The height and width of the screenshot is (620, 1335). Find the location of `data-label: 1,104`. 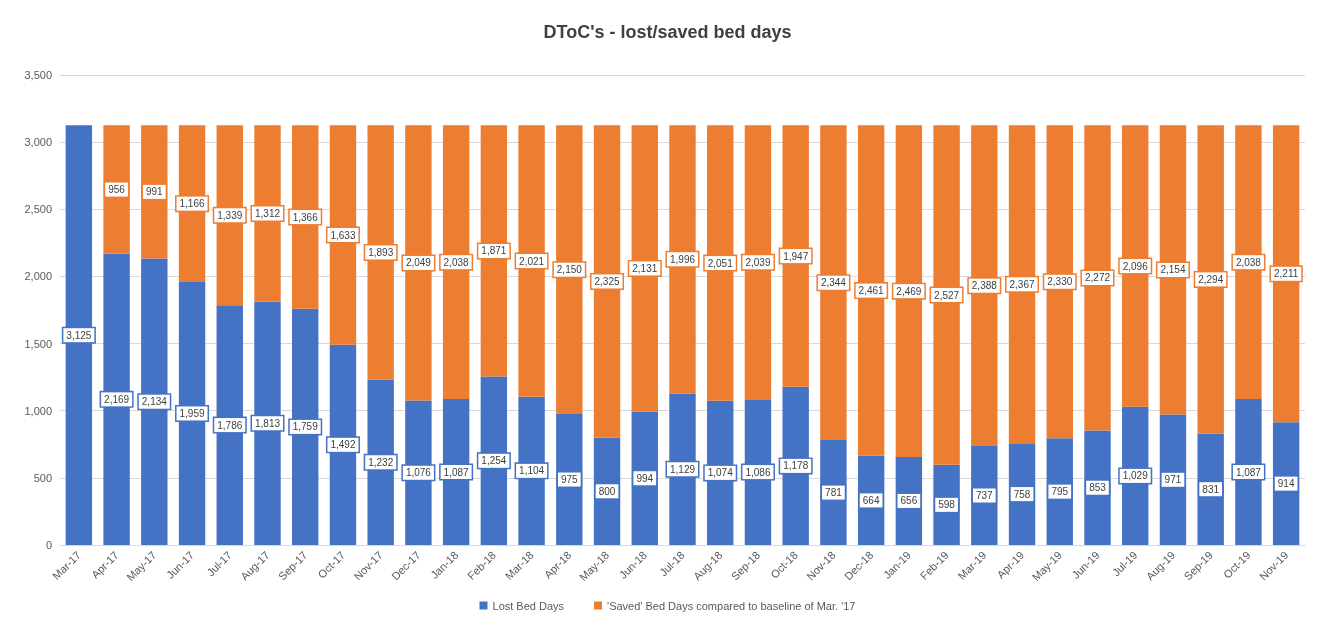

data-label: 1,104 is located at coordinates (532, 471).